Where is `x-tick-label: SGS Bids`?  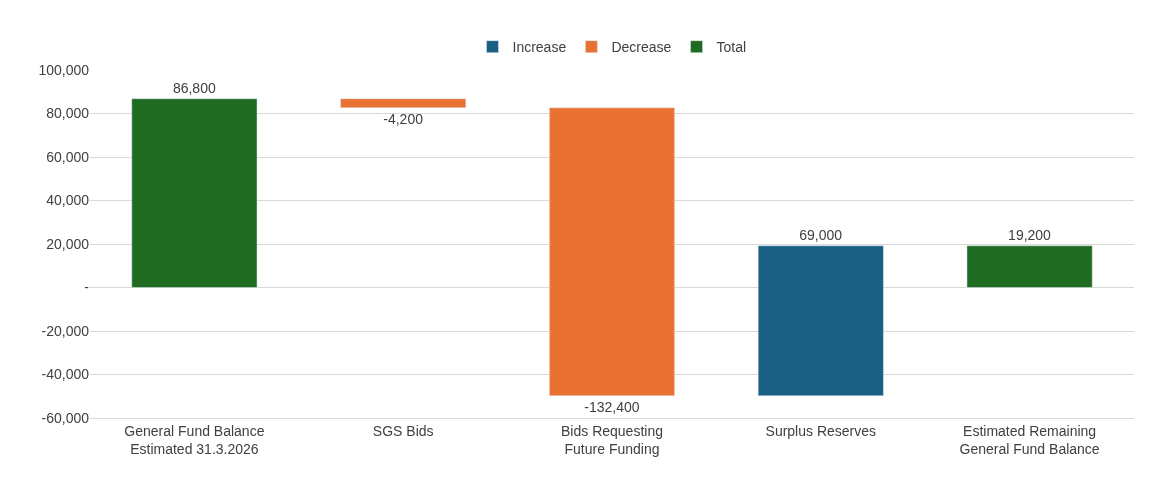 x-tick-label: SGS Bids is located at coordinates (403, 430).